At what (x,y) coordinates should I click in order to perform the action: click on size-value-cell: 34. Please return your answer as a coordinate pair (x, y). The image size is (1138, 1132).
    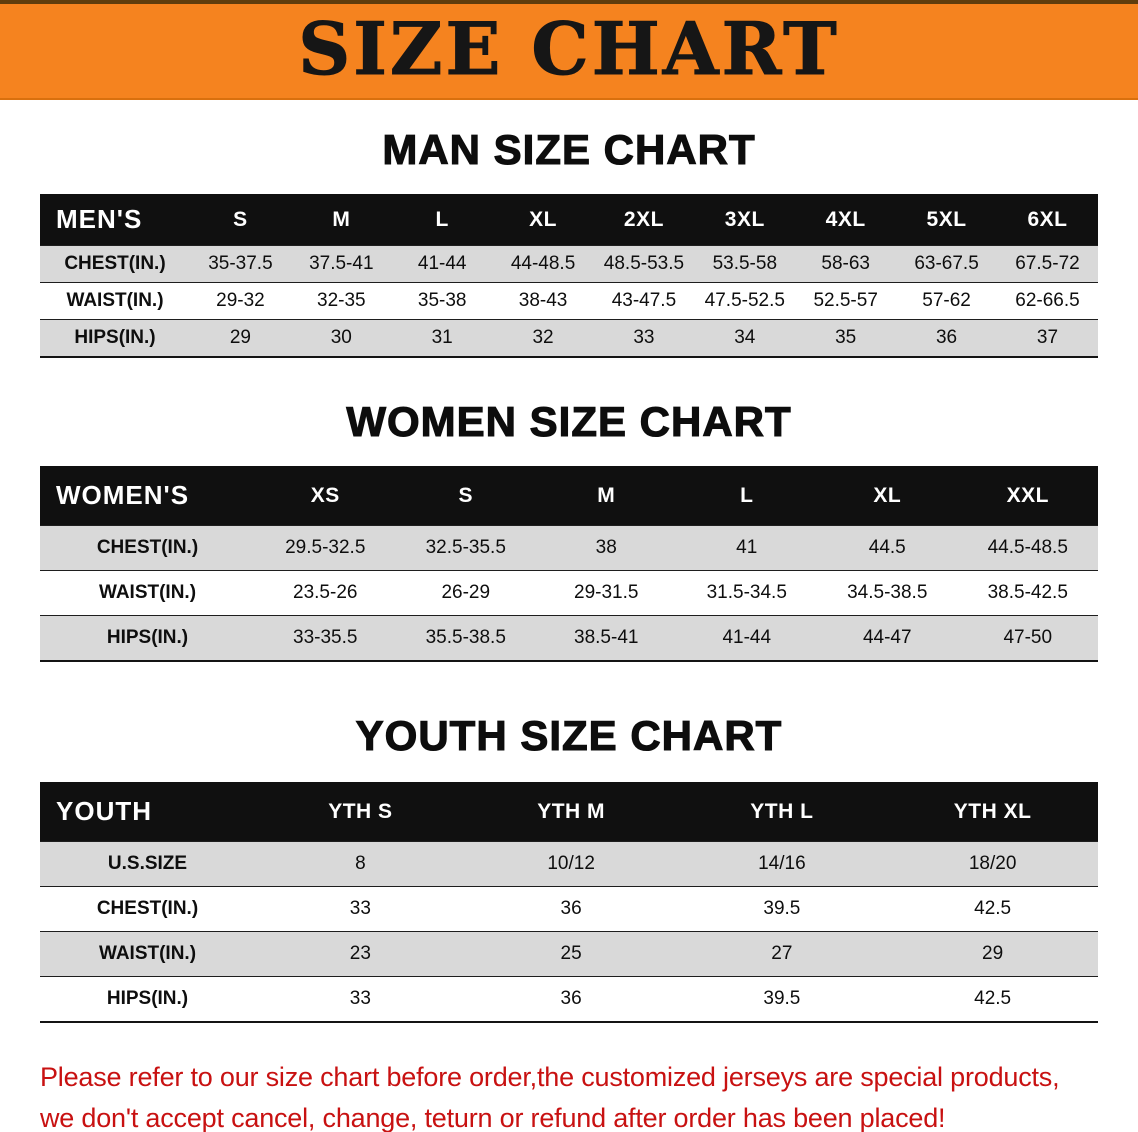
    Looking at the image, I should click on (745, 337).